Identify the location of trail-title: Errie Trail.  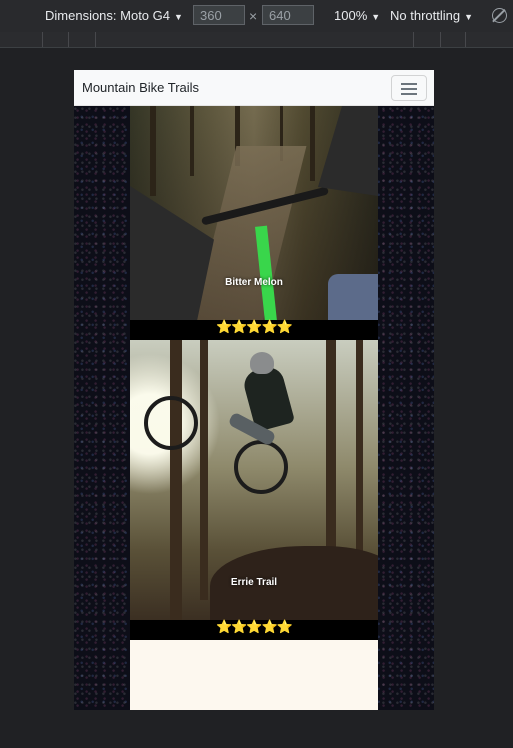
(254, 582).